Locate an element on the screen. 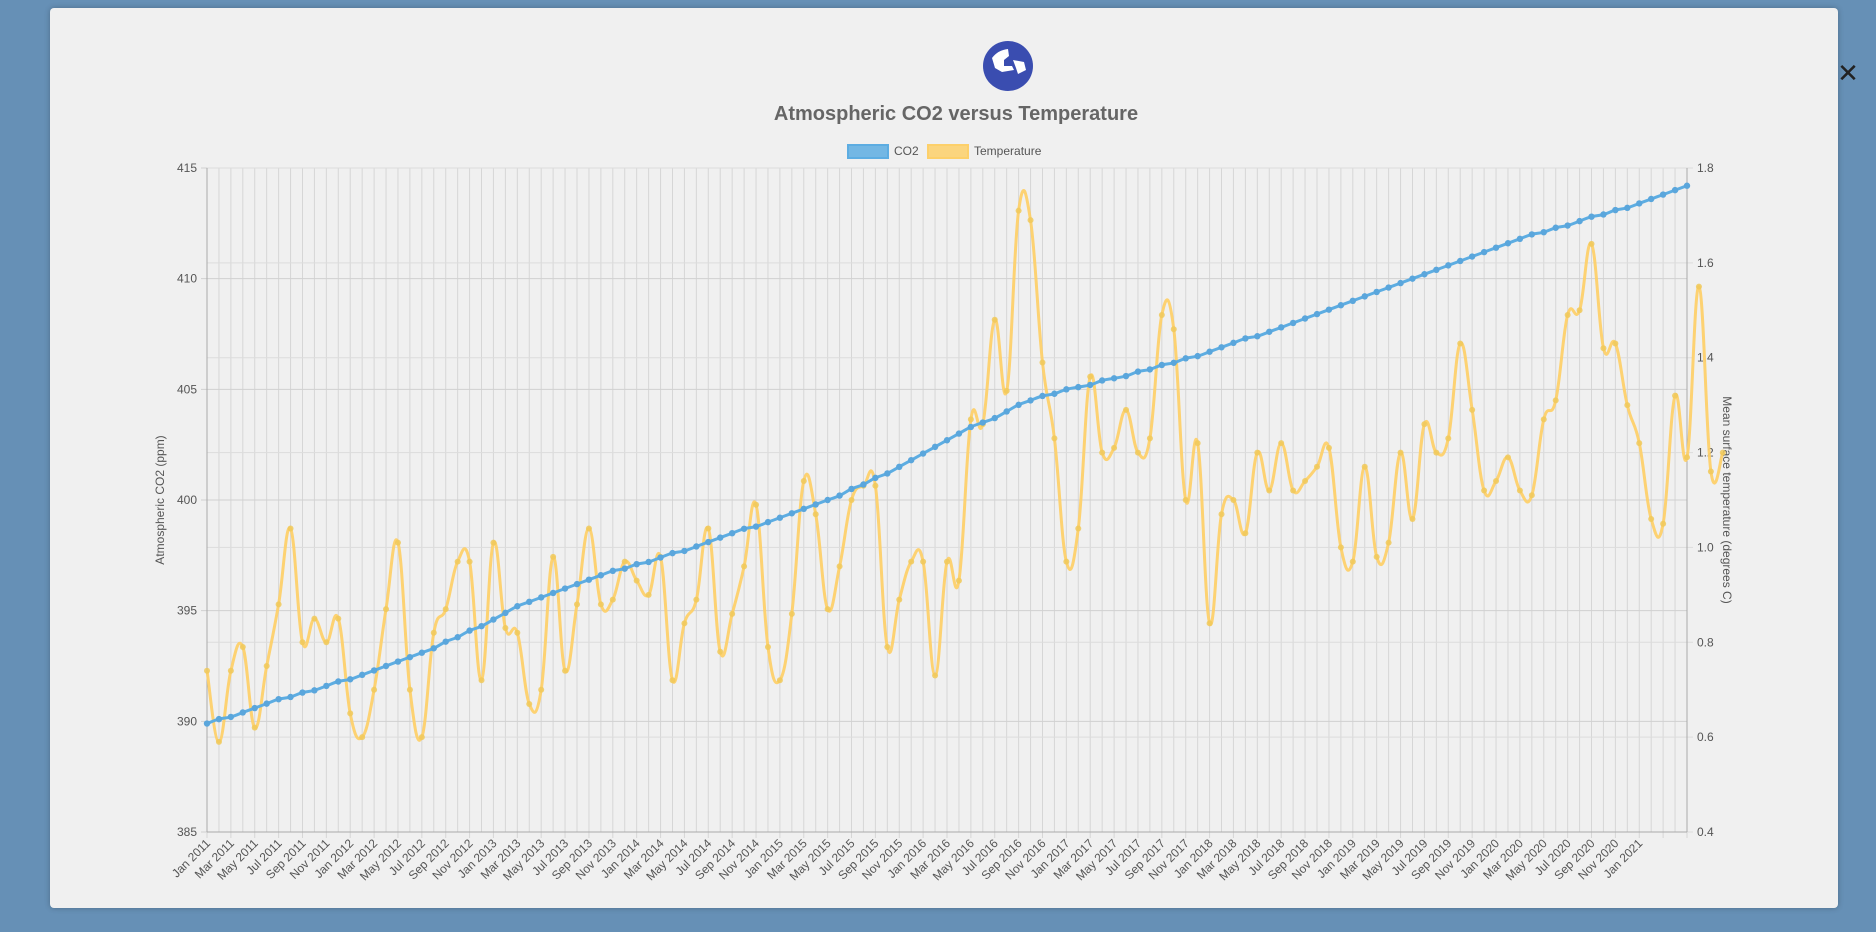 The image size is (1876, 932). y-right-axis-title: Mean surface temperature (degrees C) is located at coordinates (1727, 499).